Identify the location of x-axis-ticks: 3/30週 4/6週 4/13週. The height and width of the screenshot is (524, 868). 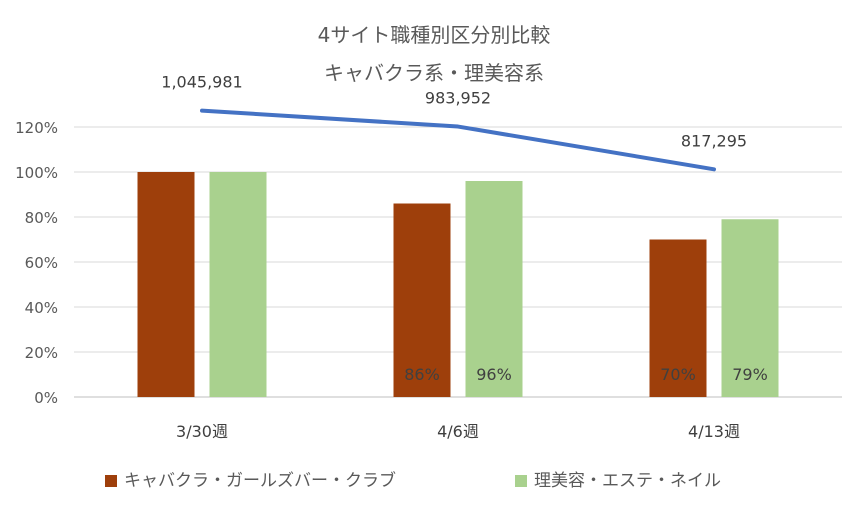
(458, 431).